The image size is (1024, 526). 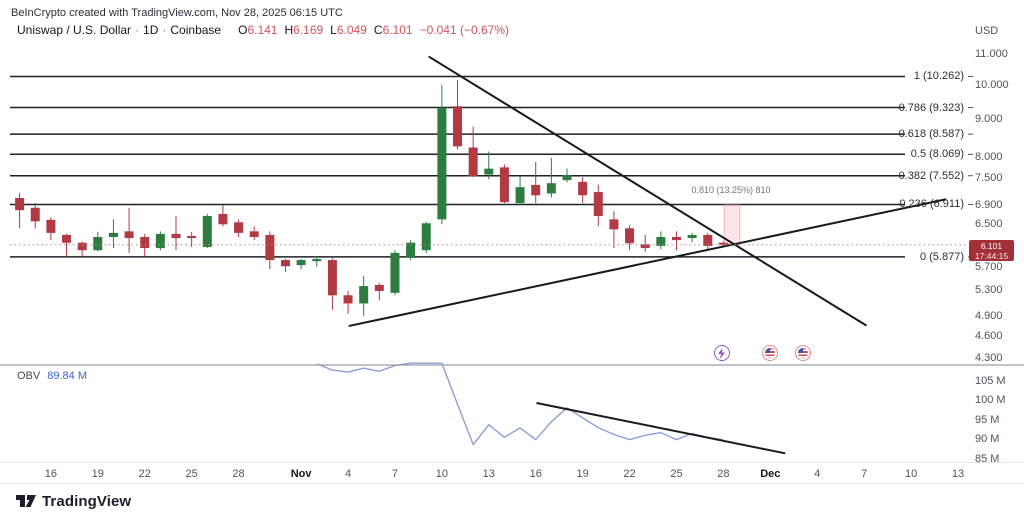 What do you see at coordinates (308, 30) in the screenshot?
I see `high-value: 6.169` at bounding box center [308, 30].